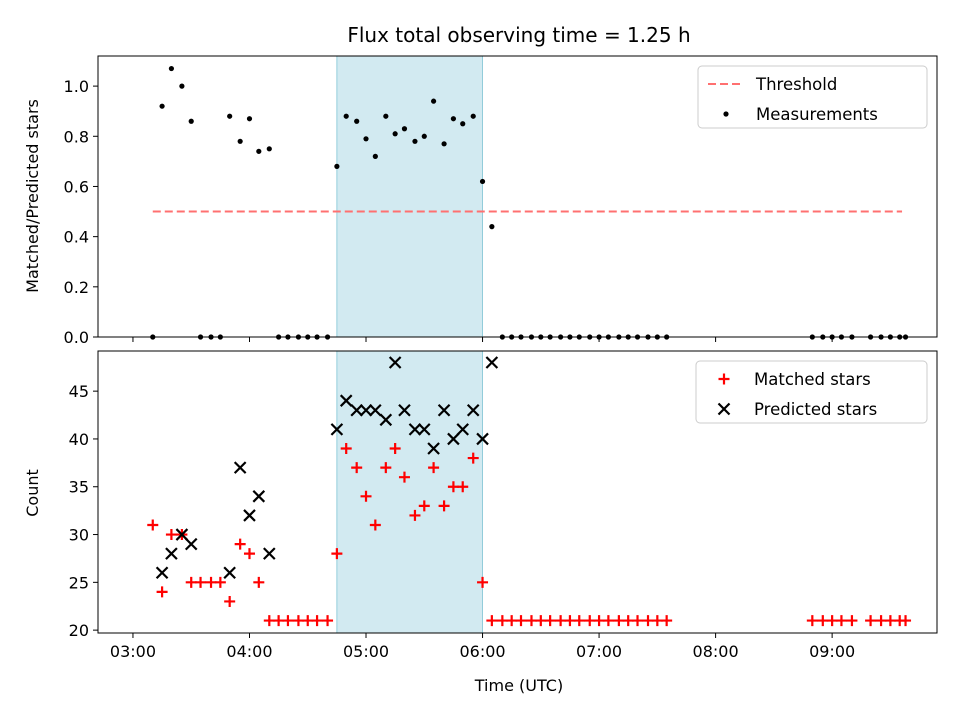 The image size is (960, 720). Describe the element at coordinates (76, 337) in the screenshot. I see `top-y-tick-label: 0.0` at that location.